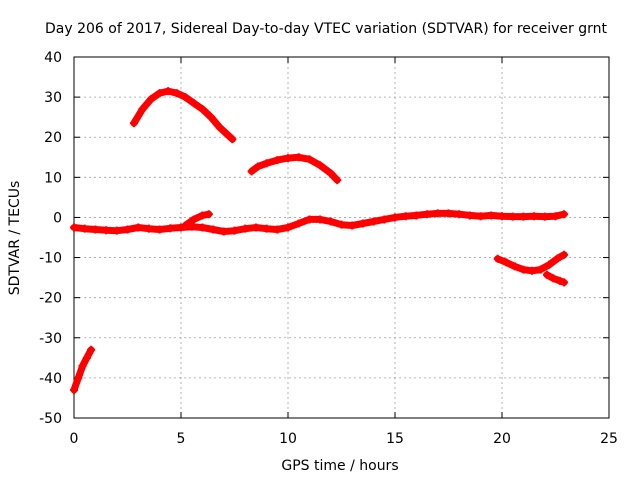 The image size is (640, 480). Describe the element at coordinates (609, 439) in the screenshot. I see `x-tick-label: 25` at that location.